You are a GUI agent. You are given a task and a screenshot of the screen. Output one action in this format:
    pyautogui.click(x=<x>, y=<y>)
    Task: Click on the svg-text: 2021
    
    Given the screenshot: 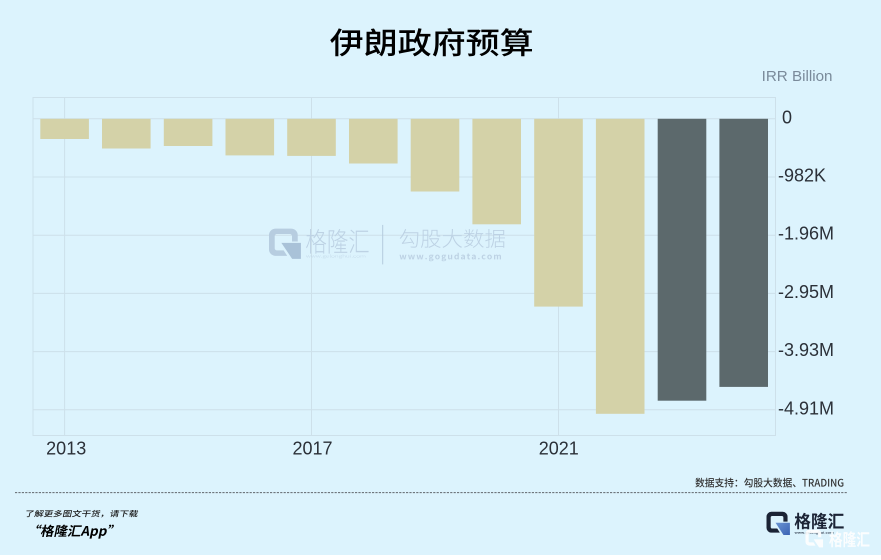 What is the action you would take?
    pyautogui.click(x=559, y=449)
    